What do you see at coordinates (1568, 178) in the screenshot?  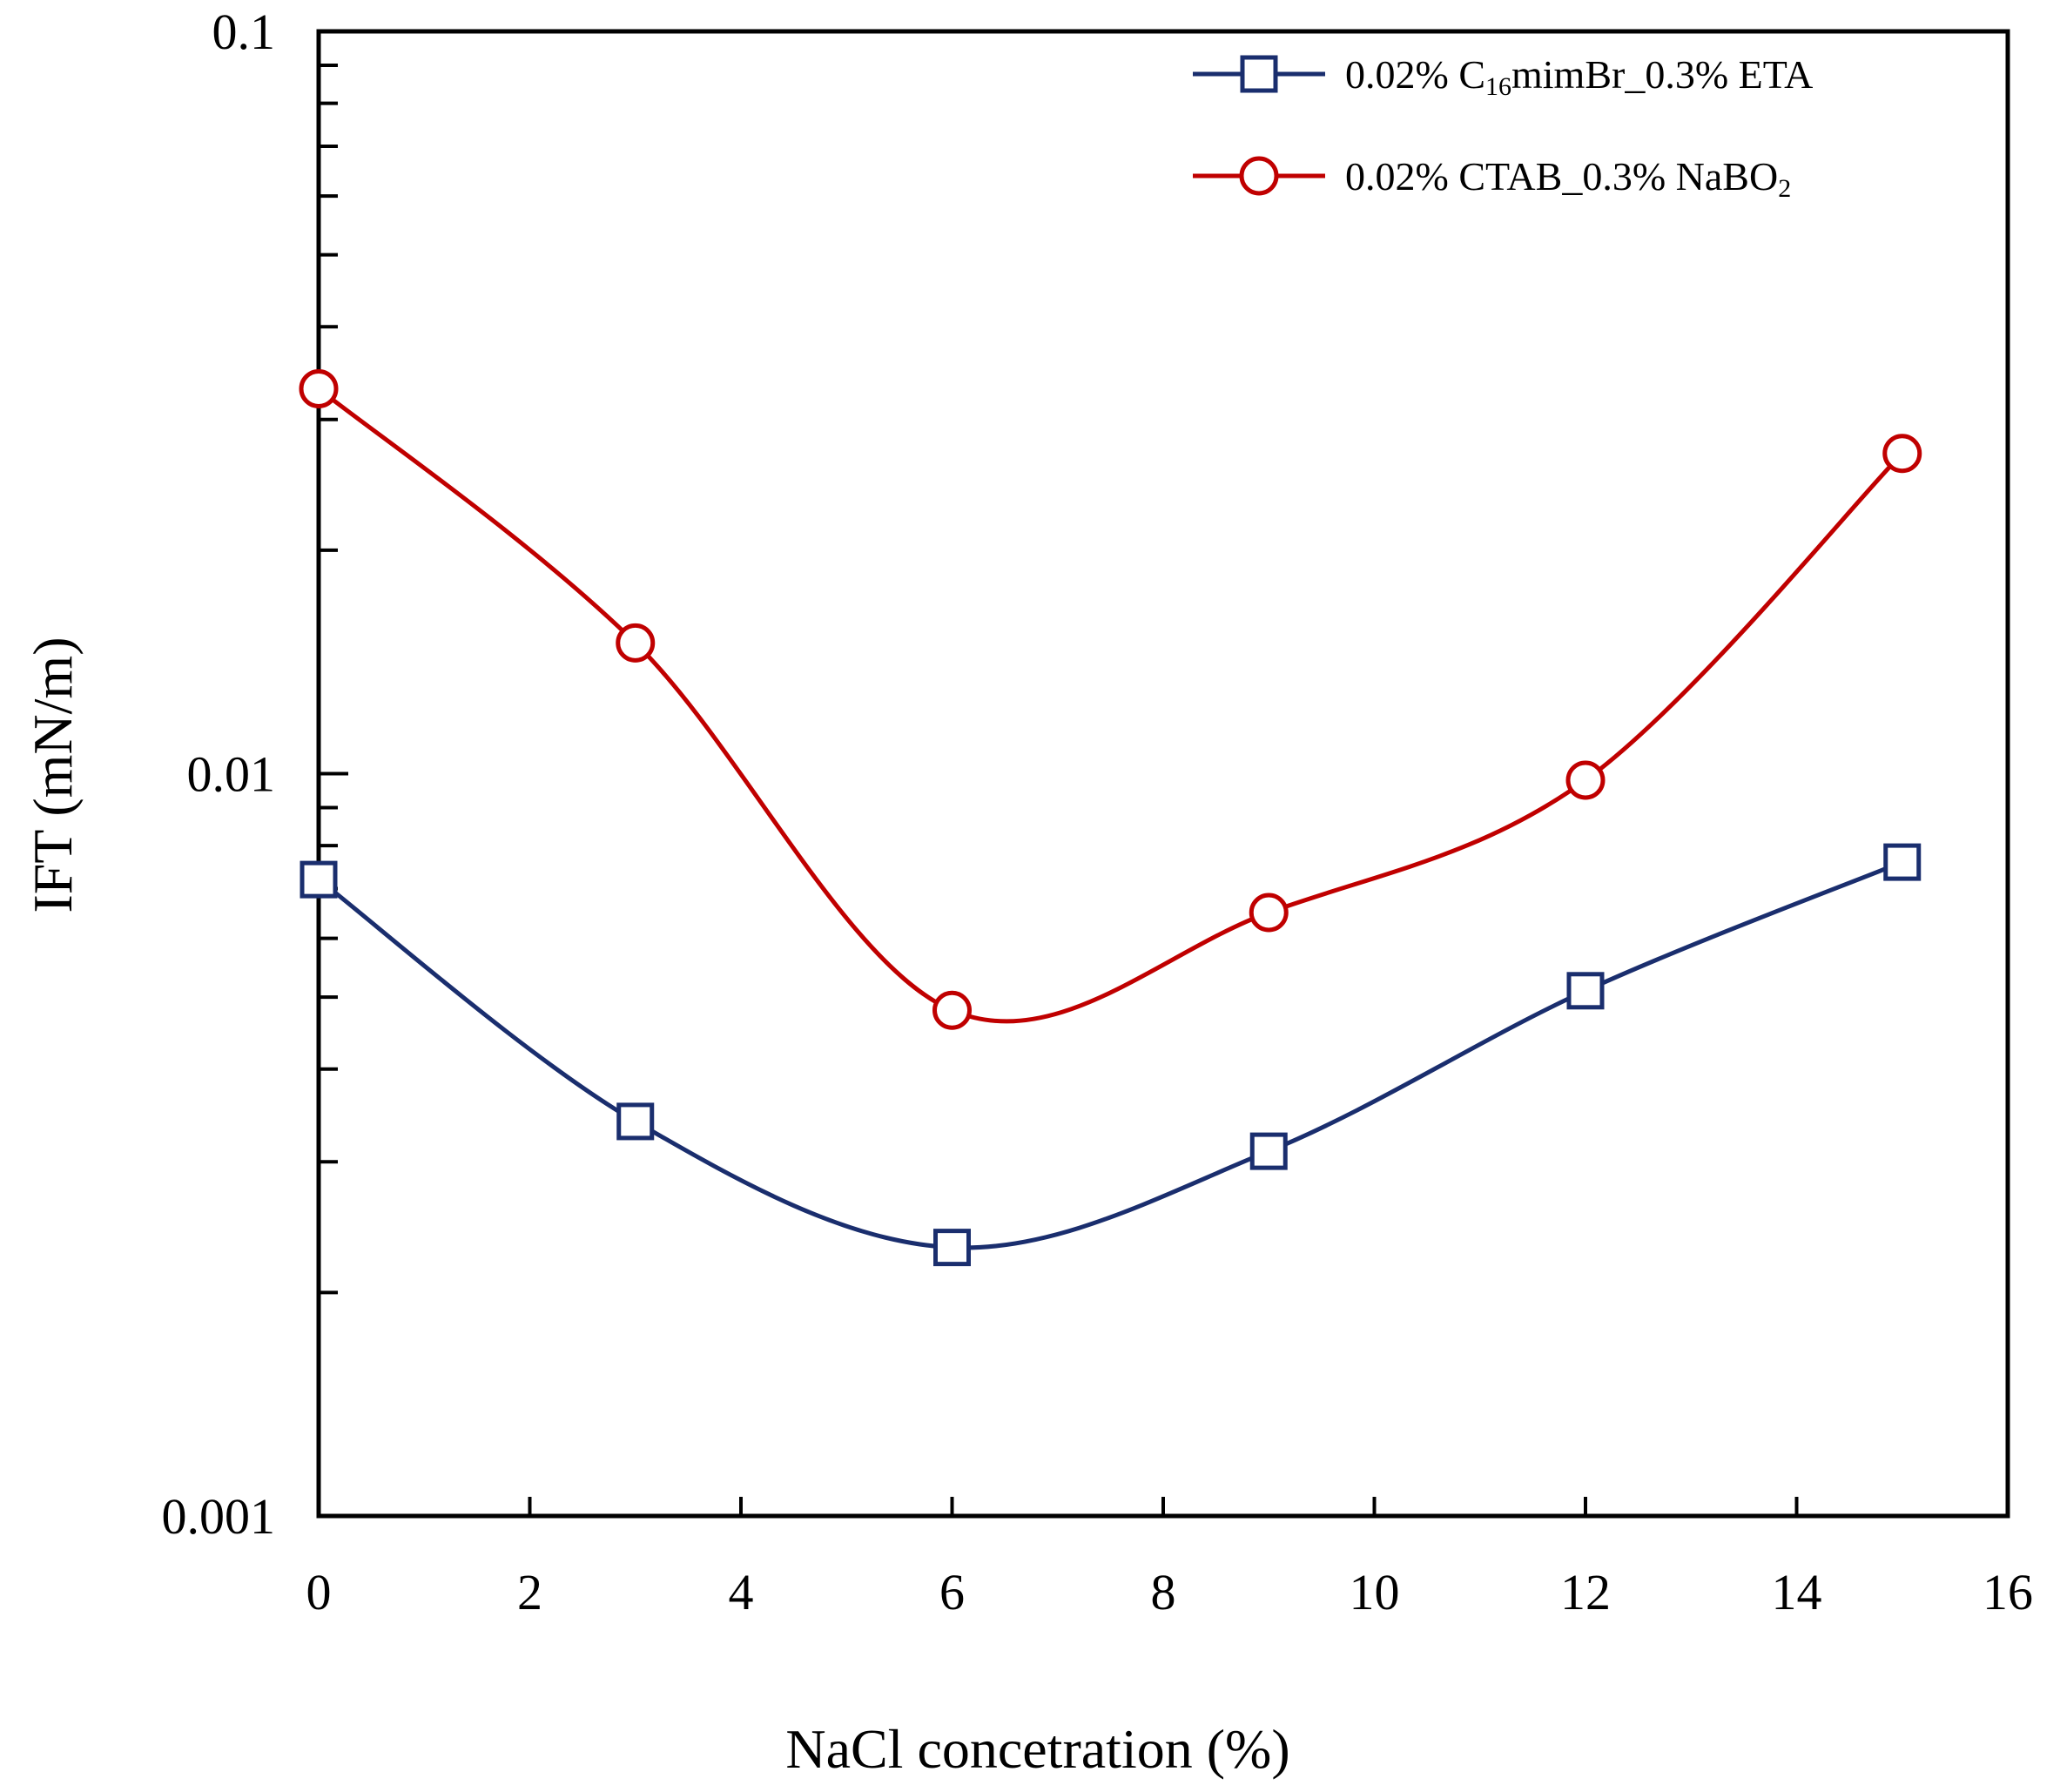 I see `legend-label: 0.02% CTAB_0.3% NaBO2` at bounding box center [1568, 178].